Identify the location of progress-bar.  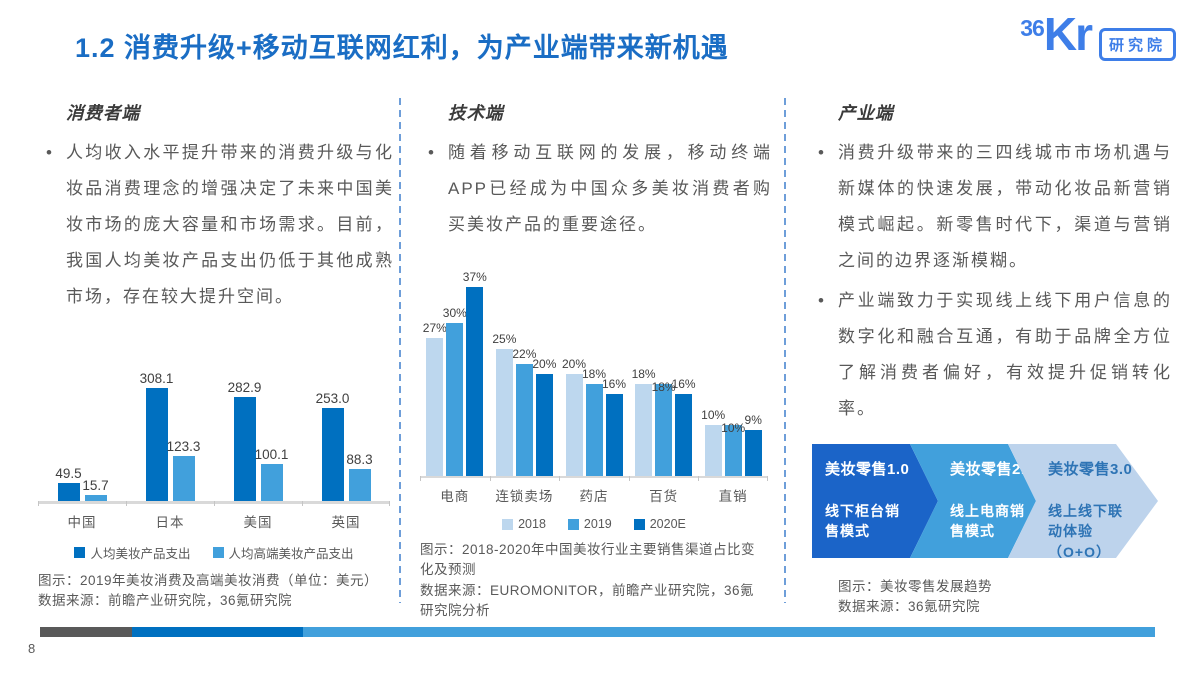
(597, 632).